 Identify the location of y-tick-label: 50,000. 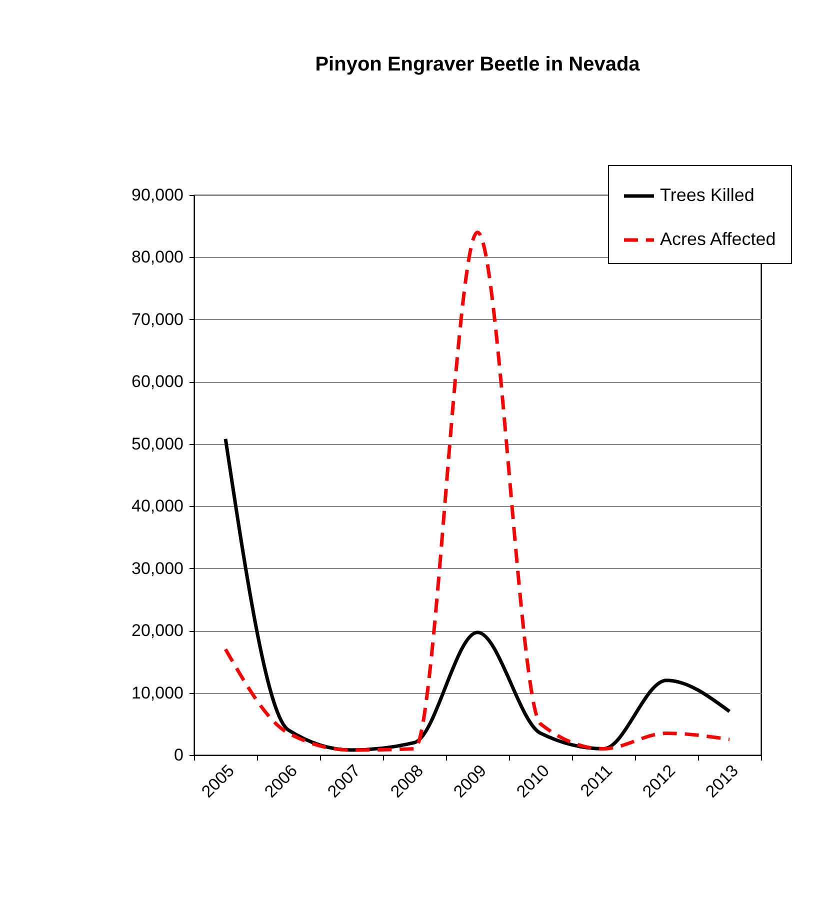
(158, 444).